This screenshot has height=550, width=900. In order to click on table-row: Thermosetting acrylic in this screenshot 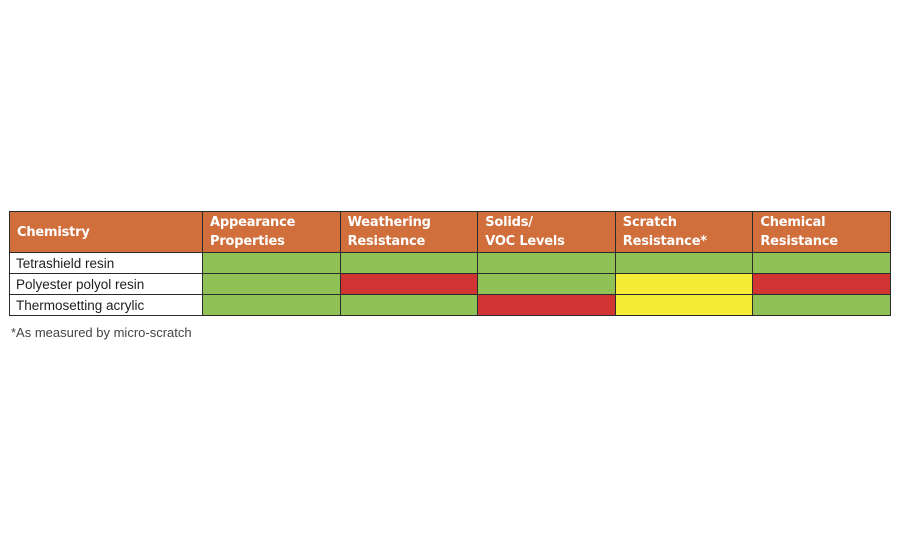, I will do `click(450, 305)`.